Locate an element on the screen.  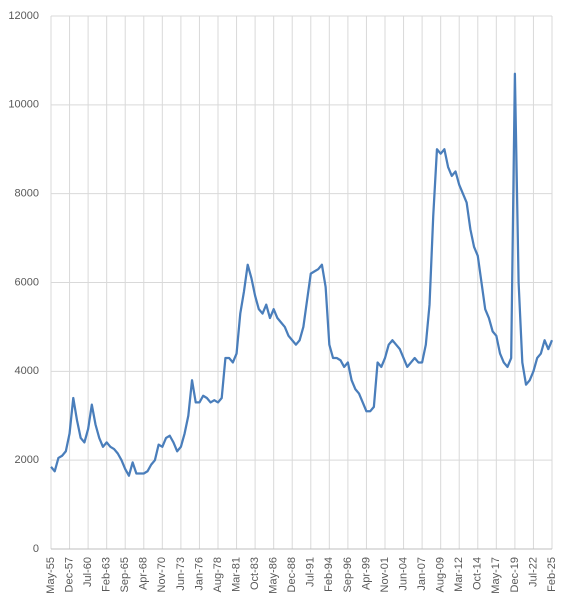
x-tick-label: Aug-78 is located at coordinates (218, 574).